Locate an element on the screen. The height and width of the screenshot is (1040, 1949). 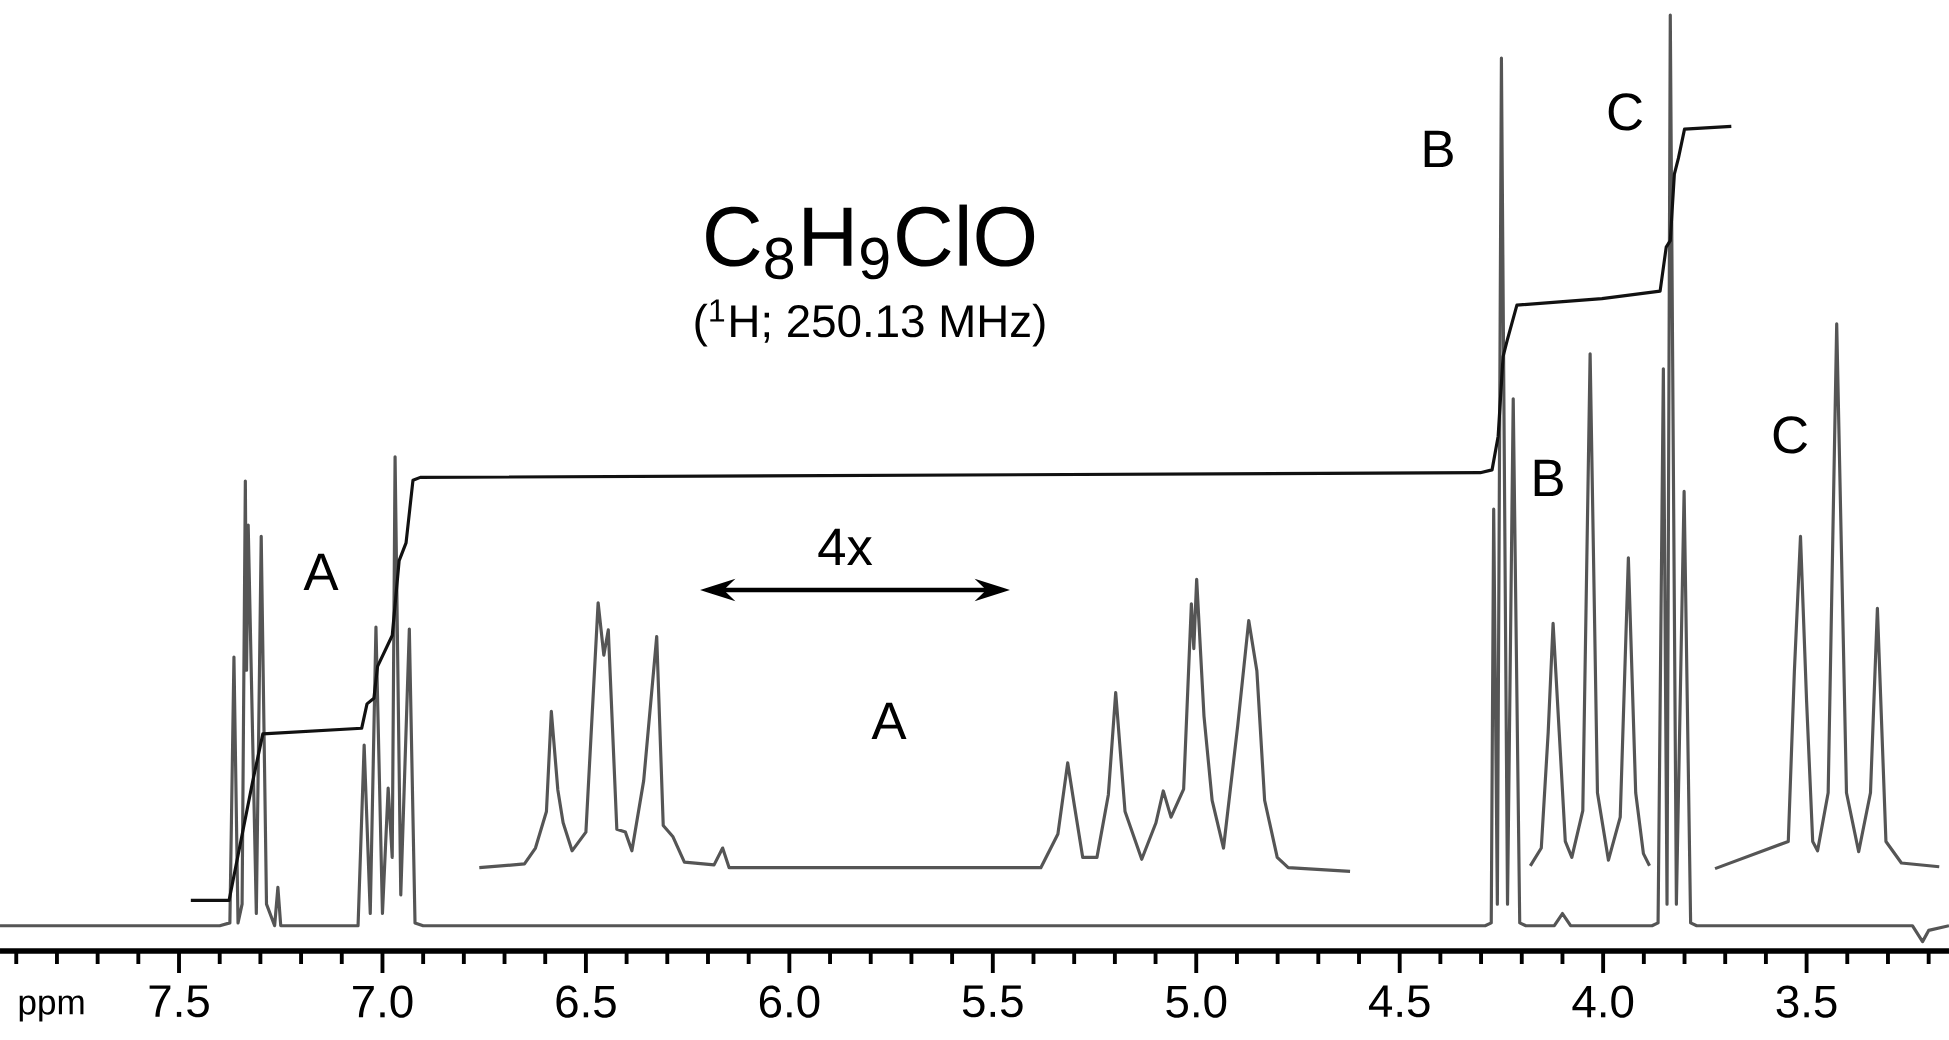
x-tick-label: 4.5 is located at coordinates (1399, 1001).